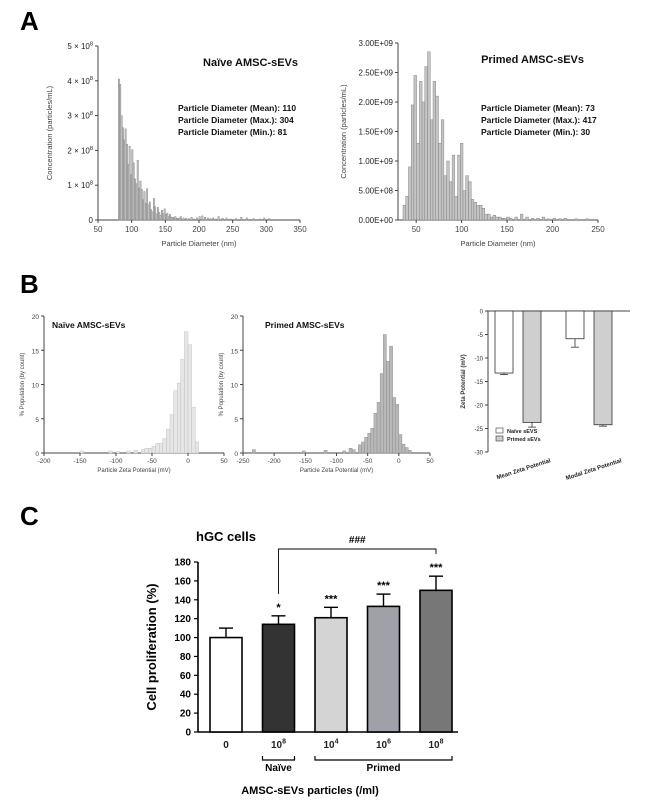 The height and width of the screenshot is (809, 652). What do you see at coordinates (478, 360) in the screenshot?
I see `y-tick-label: -10` at bounding box center [478, 360].